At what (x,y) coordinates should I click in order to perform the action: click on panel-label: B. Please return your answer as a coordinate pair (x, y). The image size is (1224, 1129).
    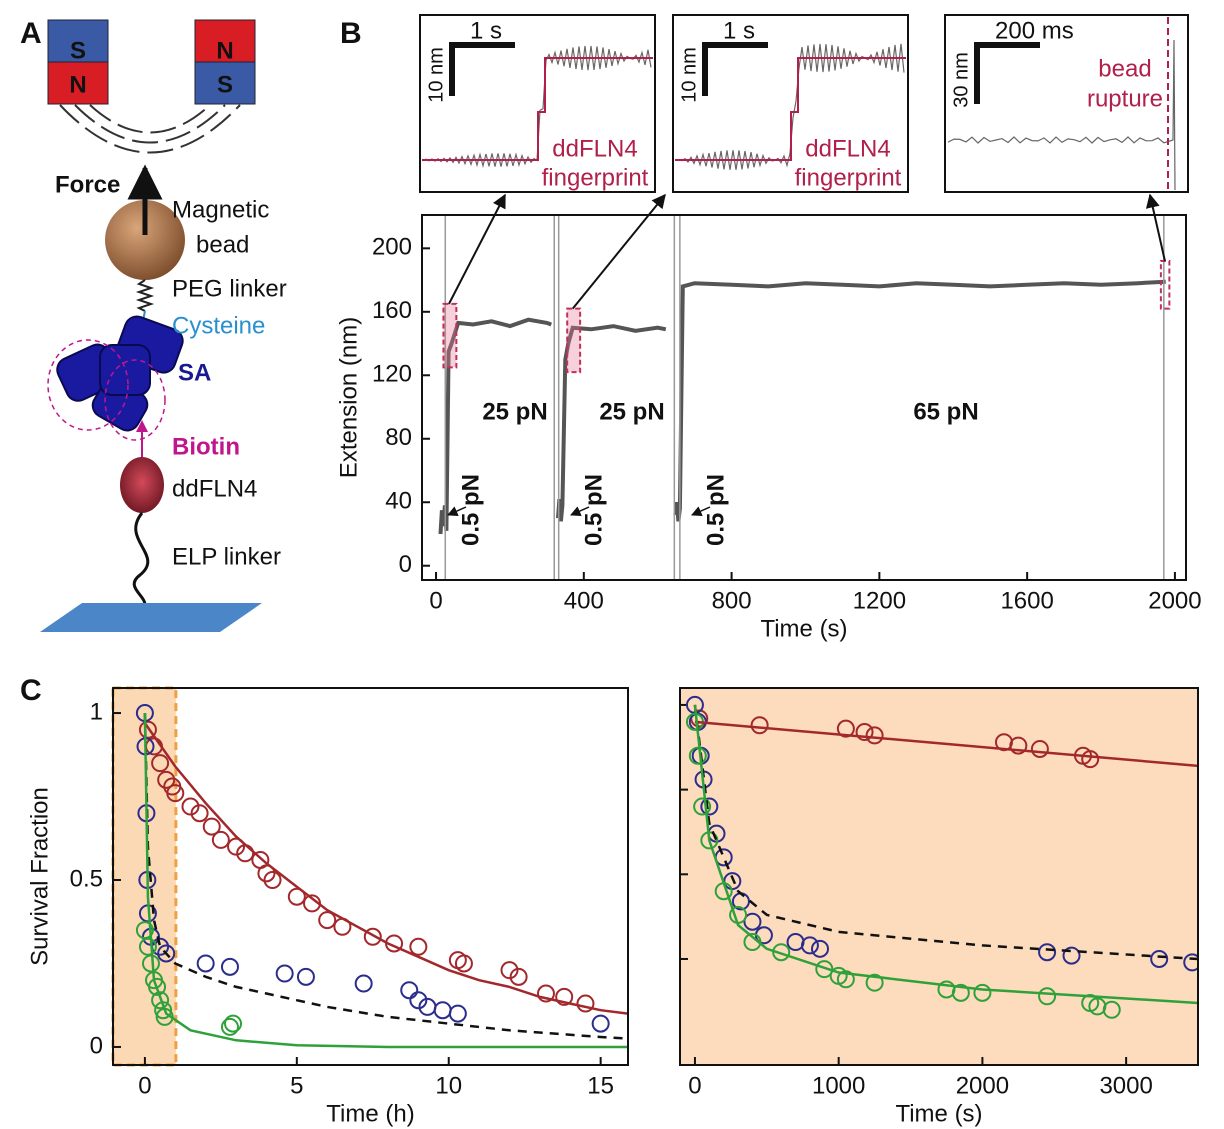
    Looking at the image, I should click on (351, 33).